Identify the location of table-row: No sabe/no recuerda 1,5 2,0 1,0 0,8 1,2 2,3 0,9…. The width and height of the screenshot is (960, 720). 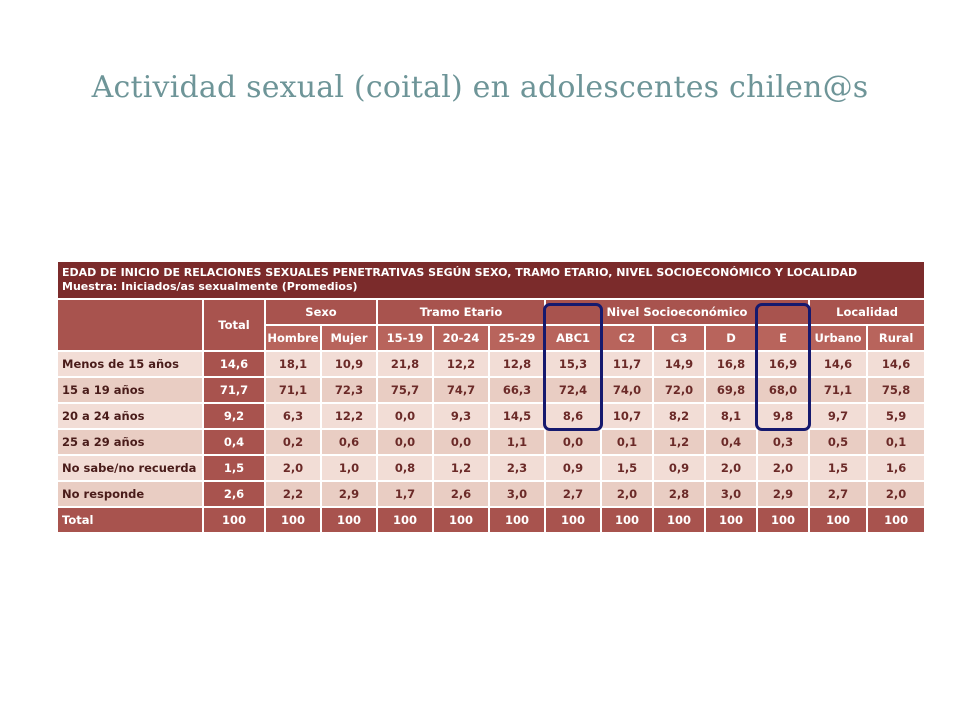
(491, 468).